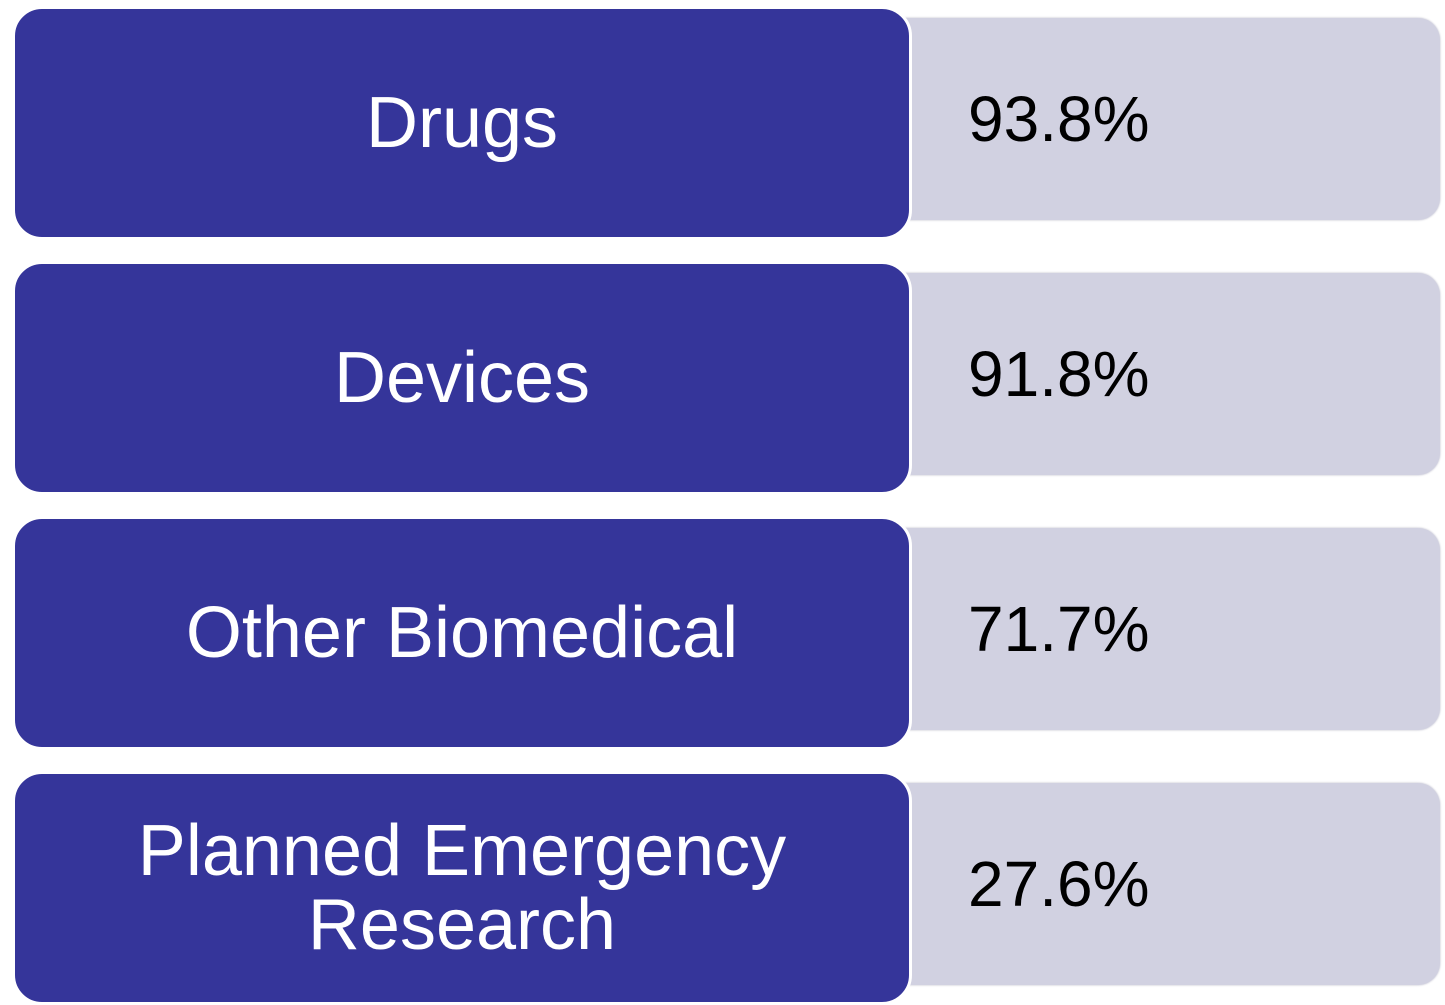 This screenshot has width=1445, height=1005. I want to click on label-box: Drugs, so click(462, 123).